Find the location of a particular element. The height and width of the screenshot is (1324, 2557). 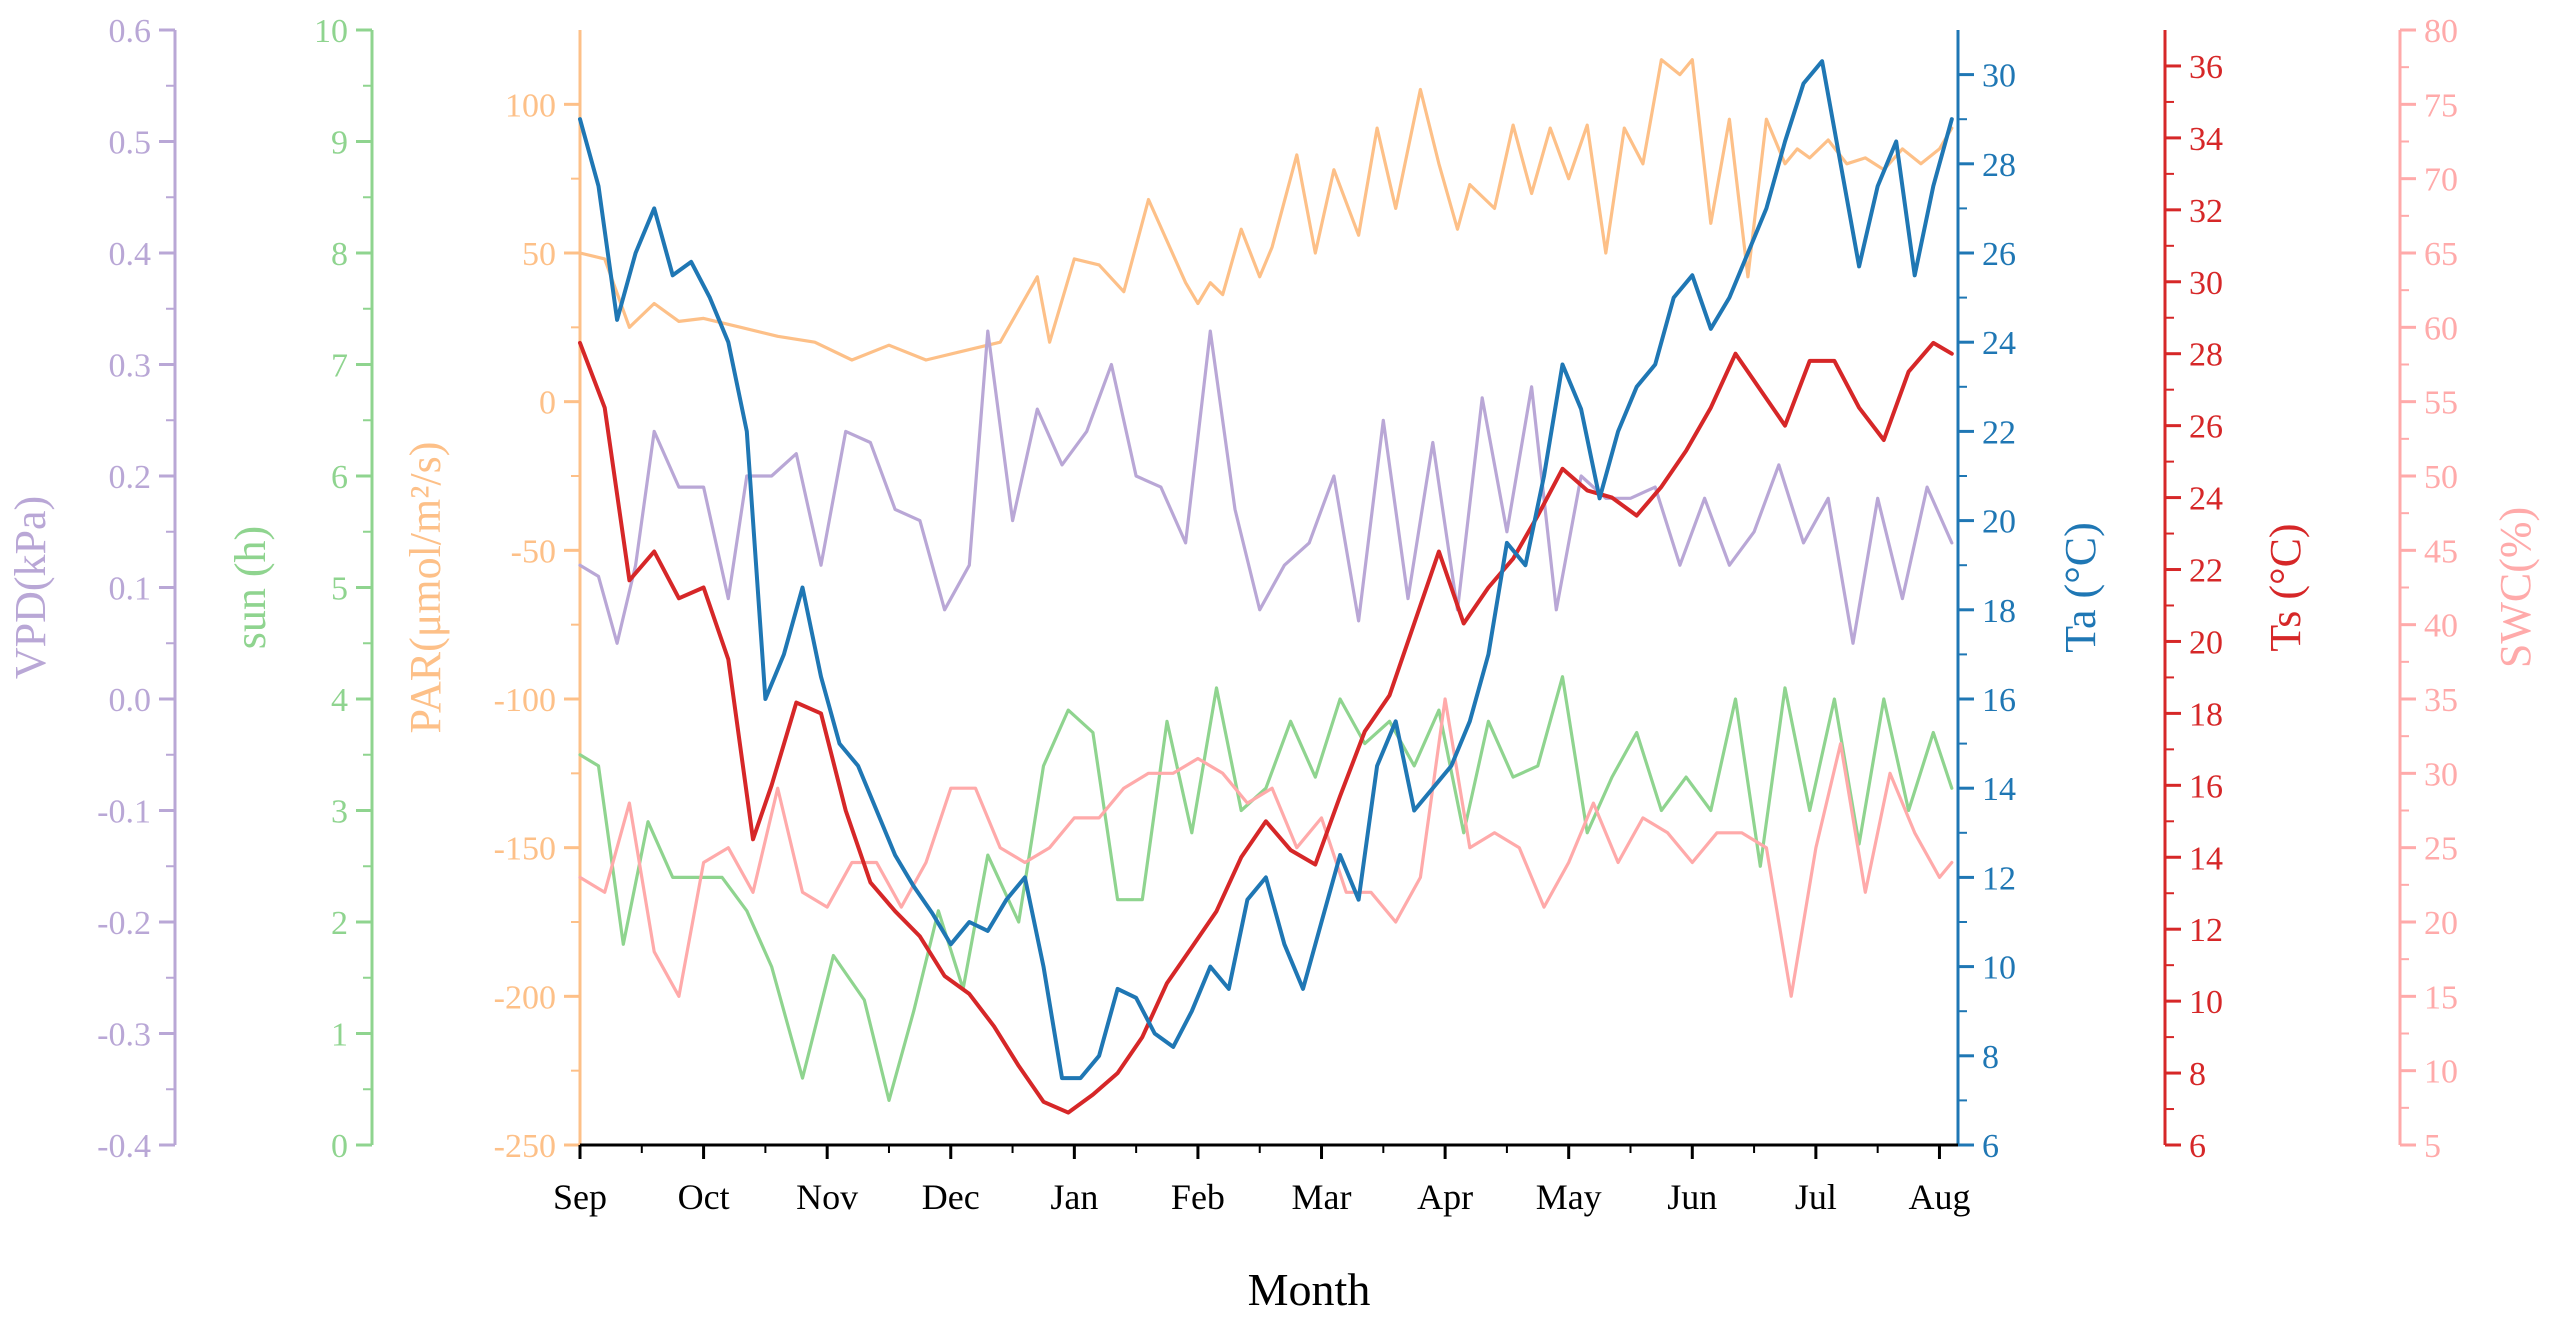

y-tick-label-swc: 65 is located at coordinates (2441, 254).